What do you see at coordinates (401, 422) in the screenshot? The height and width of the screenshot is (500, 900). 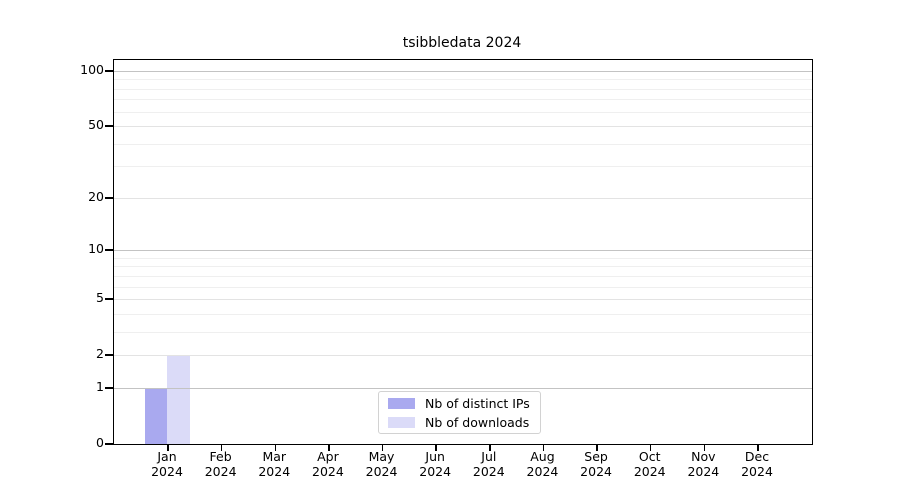 I see `legend-swatch-downloads` at bounding box center [401, 422].